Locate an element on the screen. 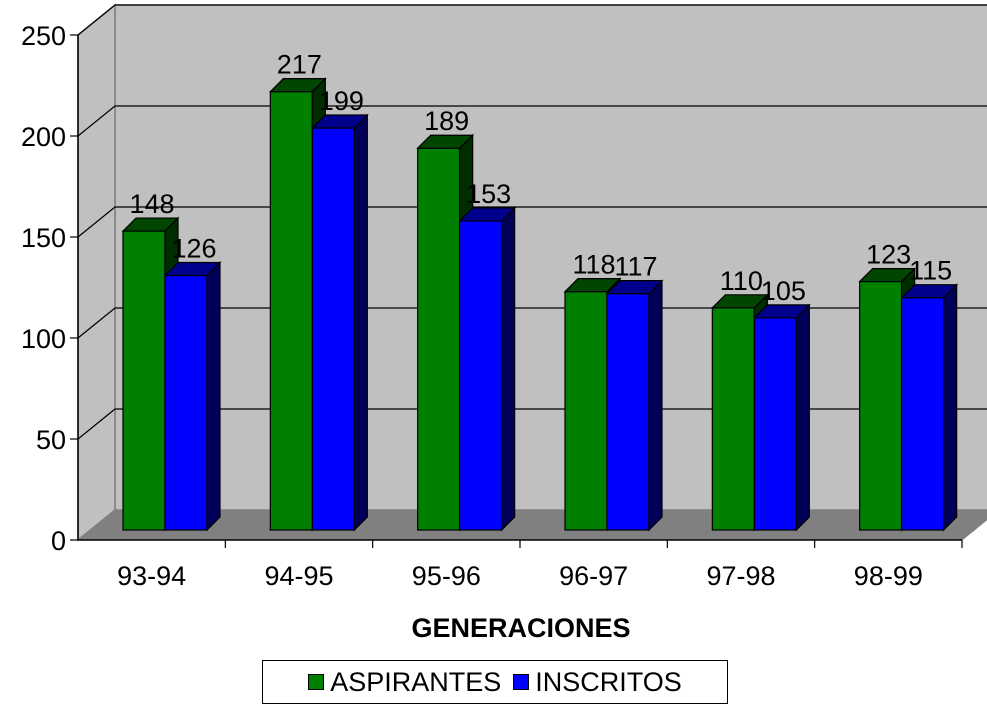 This screenshot has width=987, height=710. legend-swatch-aspirantes is located at coordinates (316, 682).